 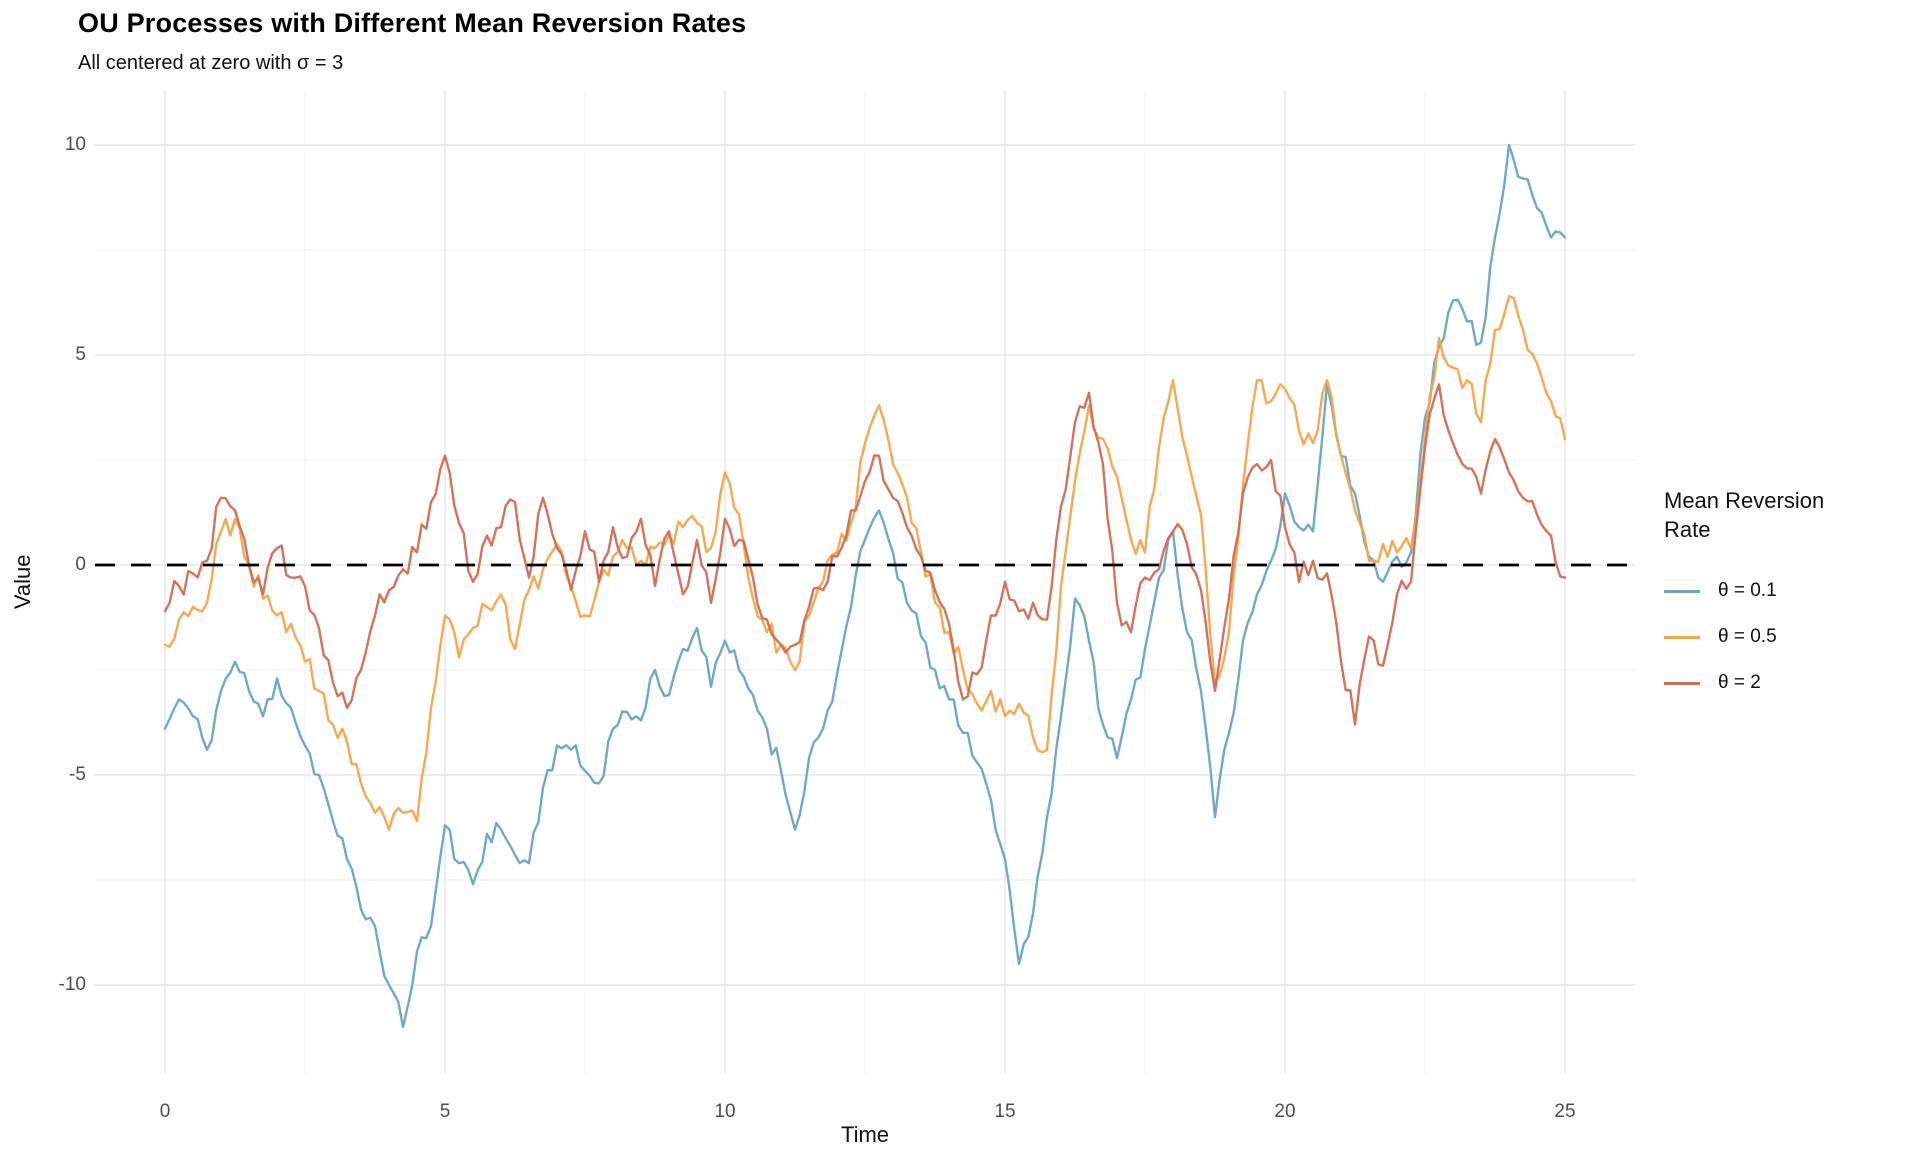 I want to click on chart-subtitle: All centered at zero with σ = 3, so click(x=211, y=63).